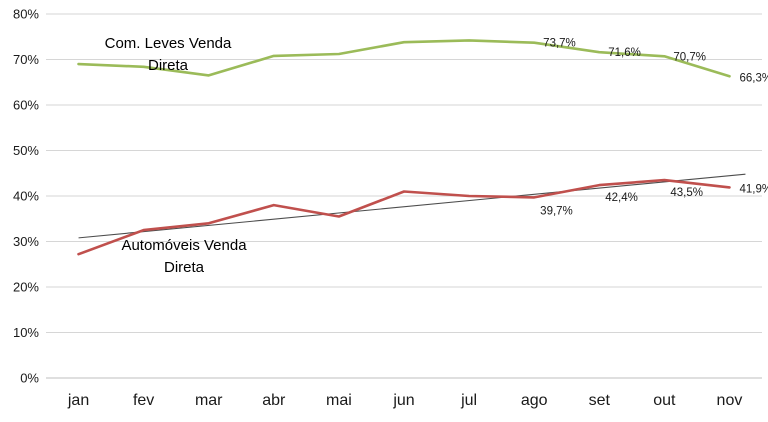 The width and height of the screenshot is (768, 422). I want to click on y-tick-label: 30%, so click(26, 241).